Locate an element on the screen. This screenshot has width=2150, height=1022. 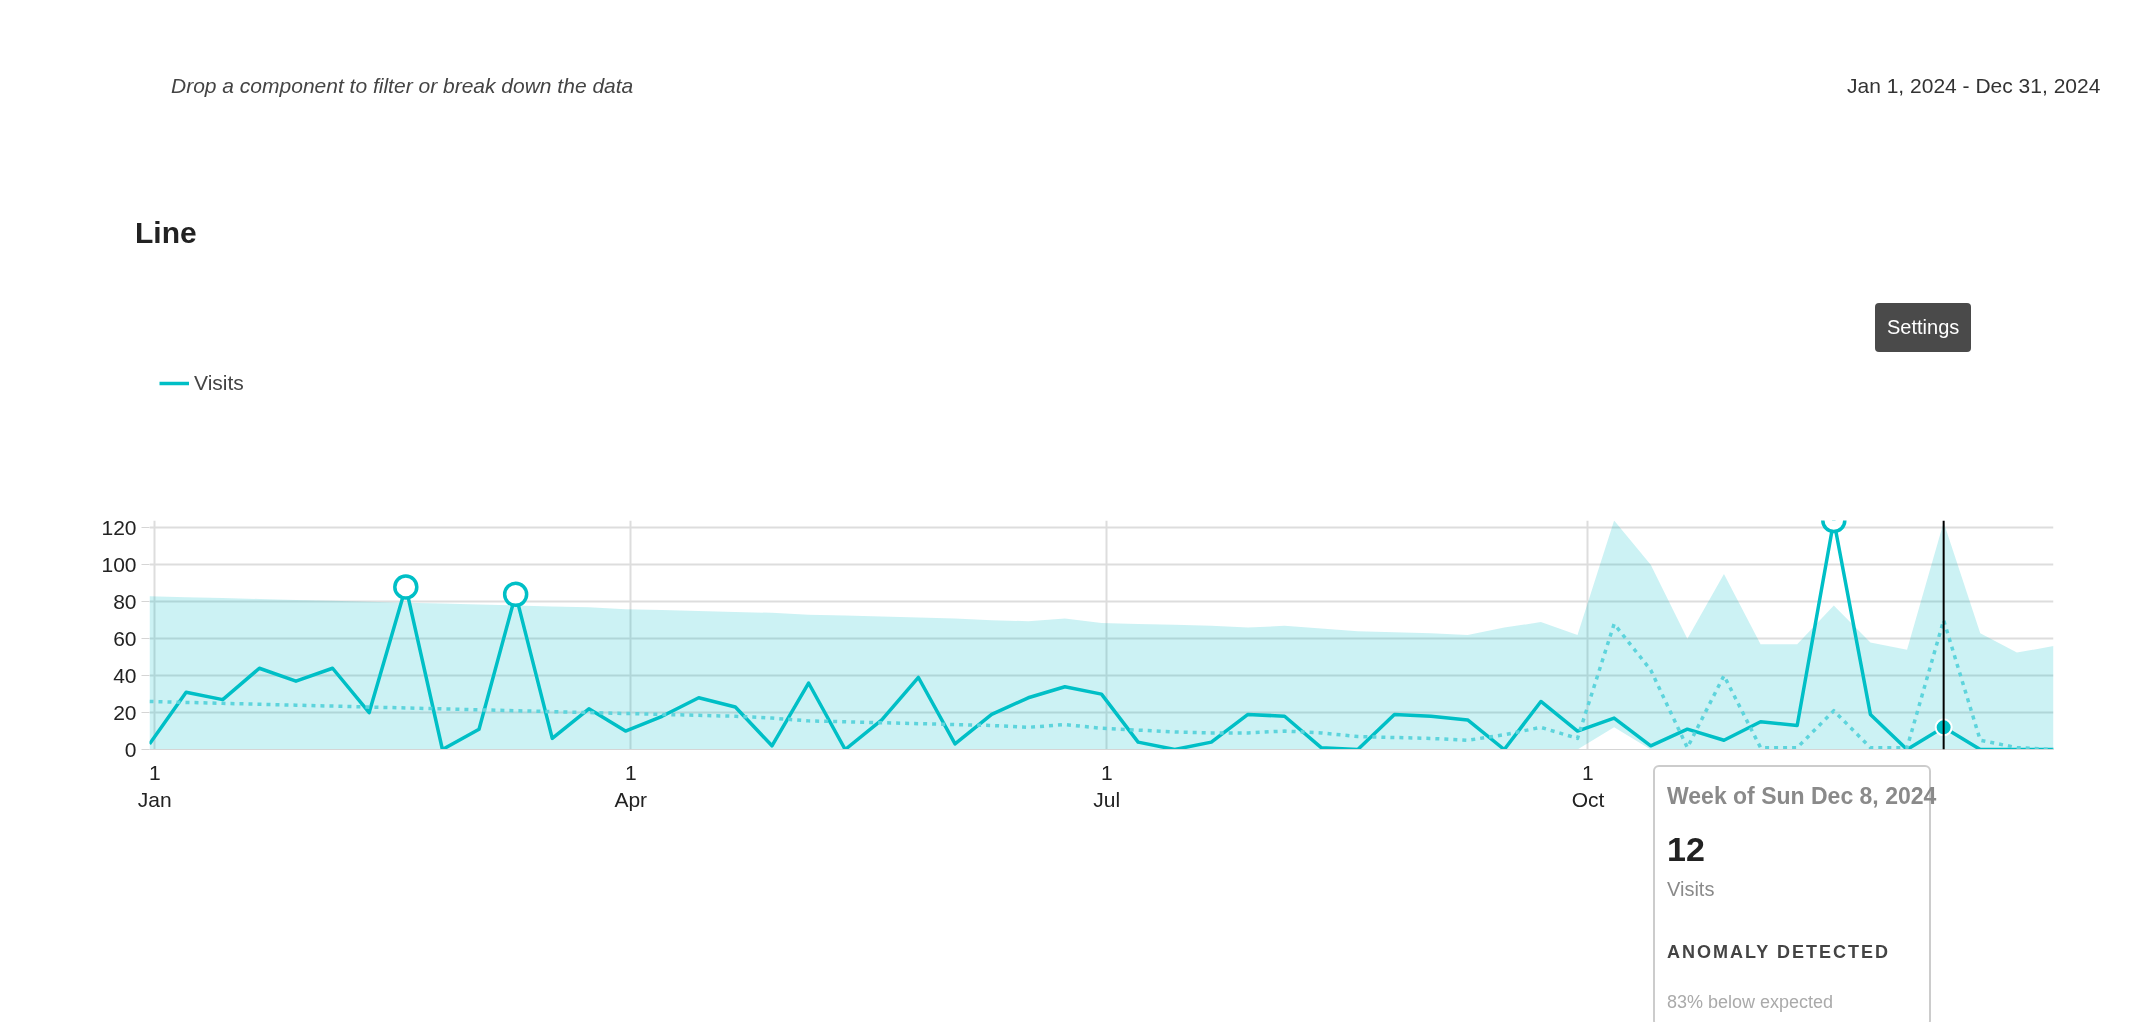
x-tick-label: 1 Oct is located at coordinates (1588, 786).